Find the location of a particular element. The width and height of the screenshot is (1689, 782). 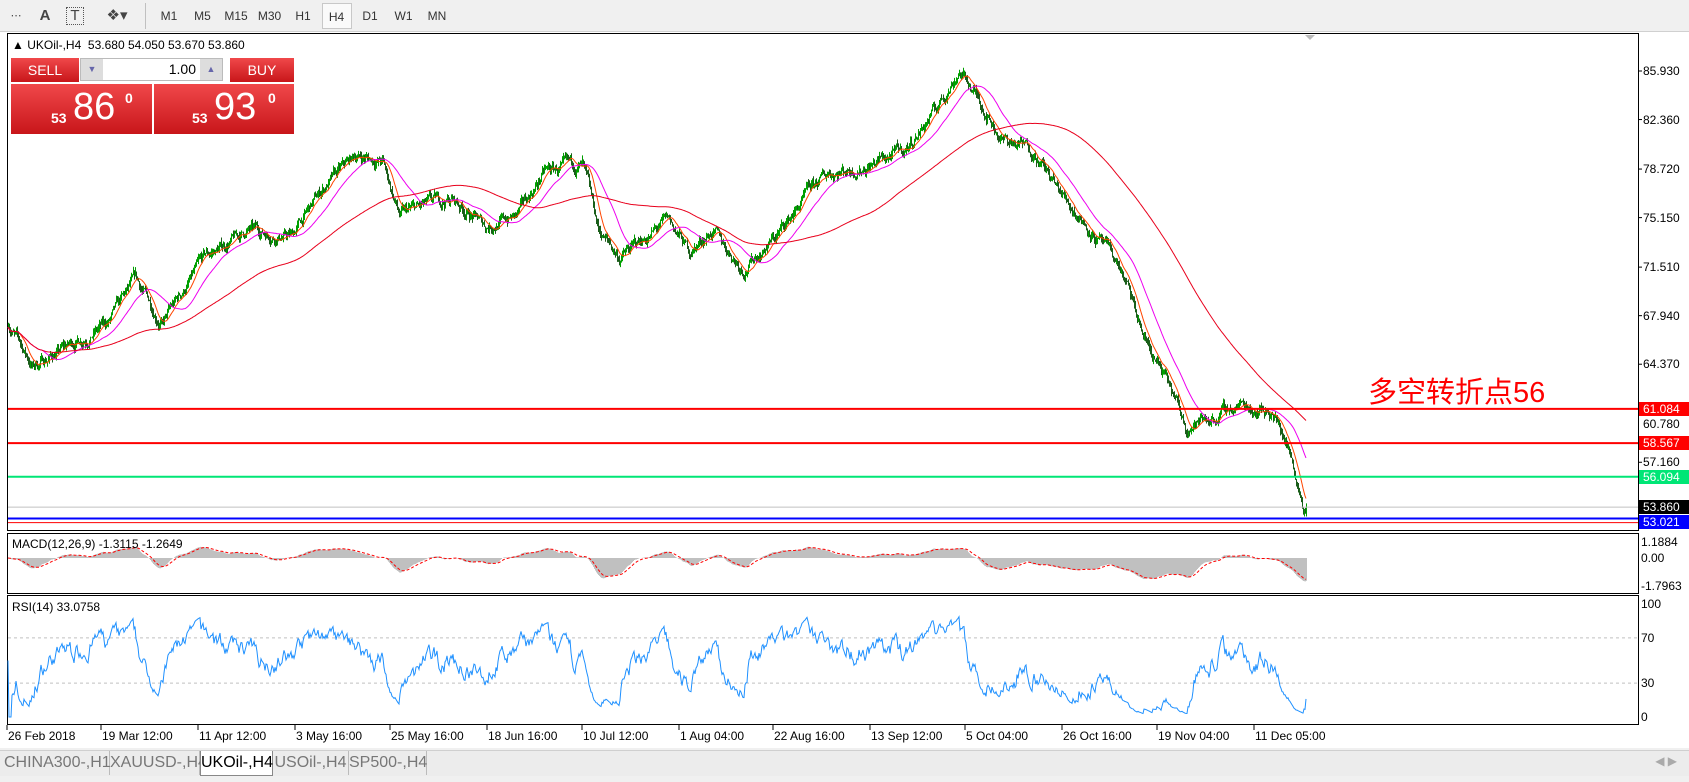

price-tick: 64.370 is located at coordinates (1661, 364).